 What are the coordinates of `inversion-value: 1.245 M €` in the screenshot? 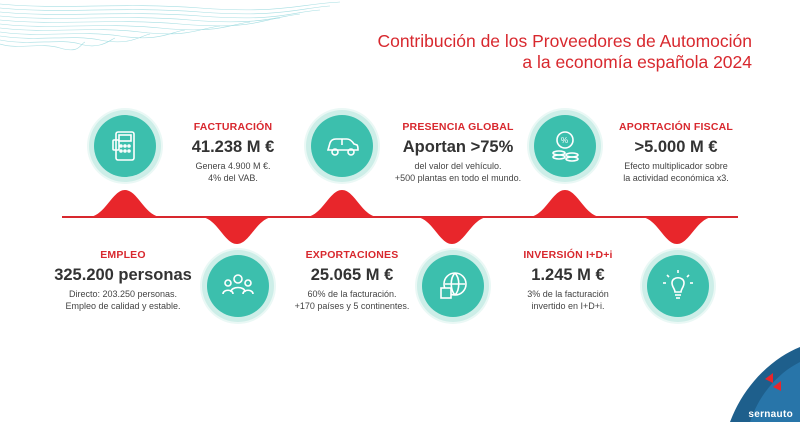 It's located at (568, 275).